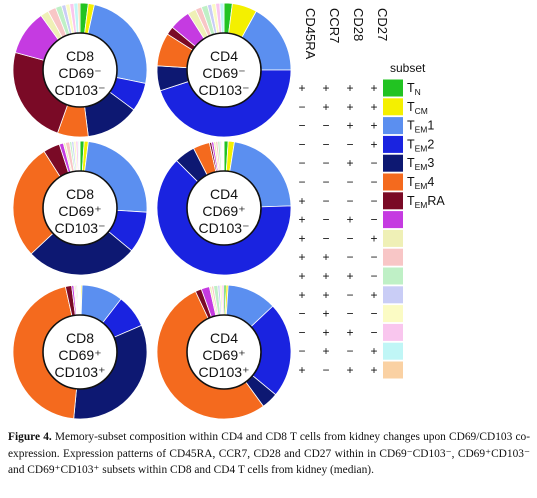 Image resolution: width=537 pixels, height=498 pixels. What do you see at coordinates (334, 25) in the screenshot?
I see `marker-header: CCR7` at bounding box center [334, 25].